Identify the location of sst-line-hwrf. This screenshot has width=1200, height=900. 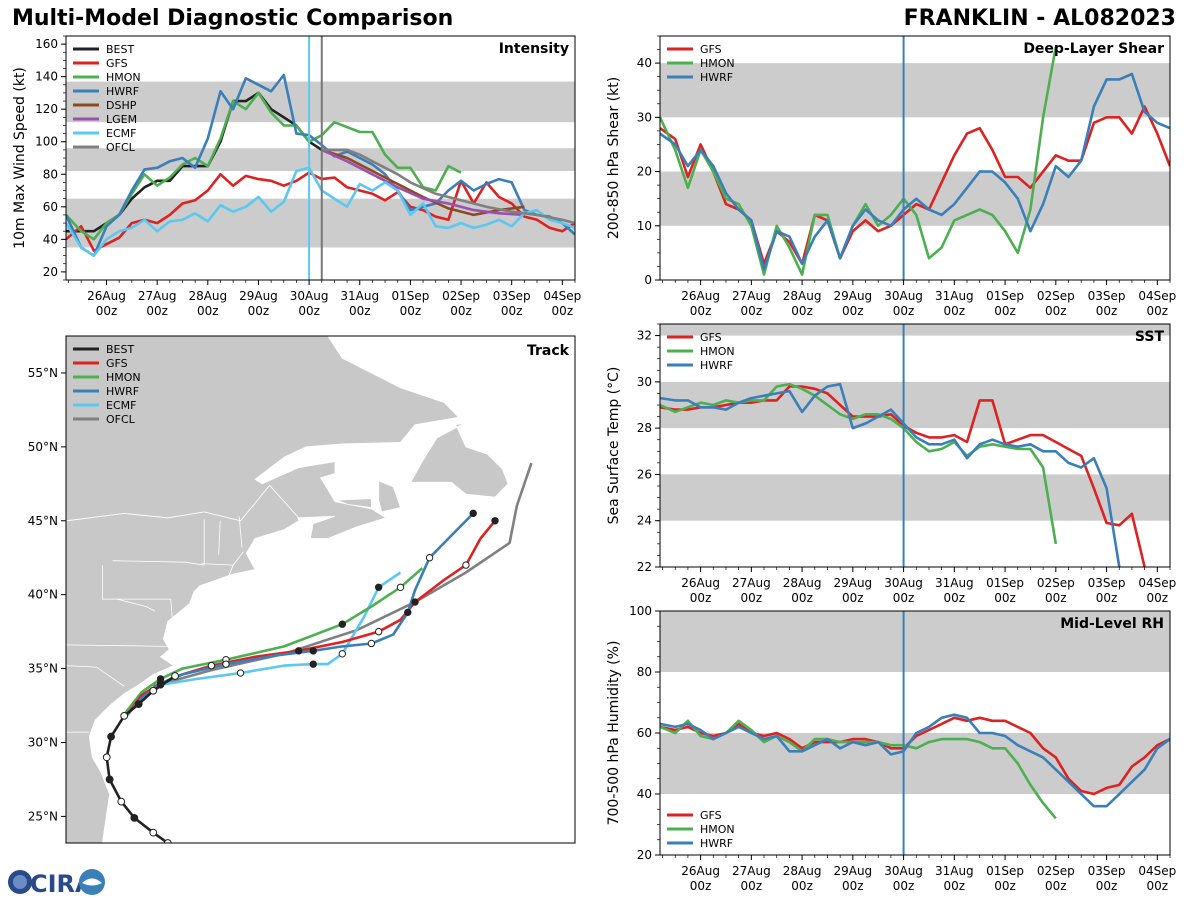
(890, 474).